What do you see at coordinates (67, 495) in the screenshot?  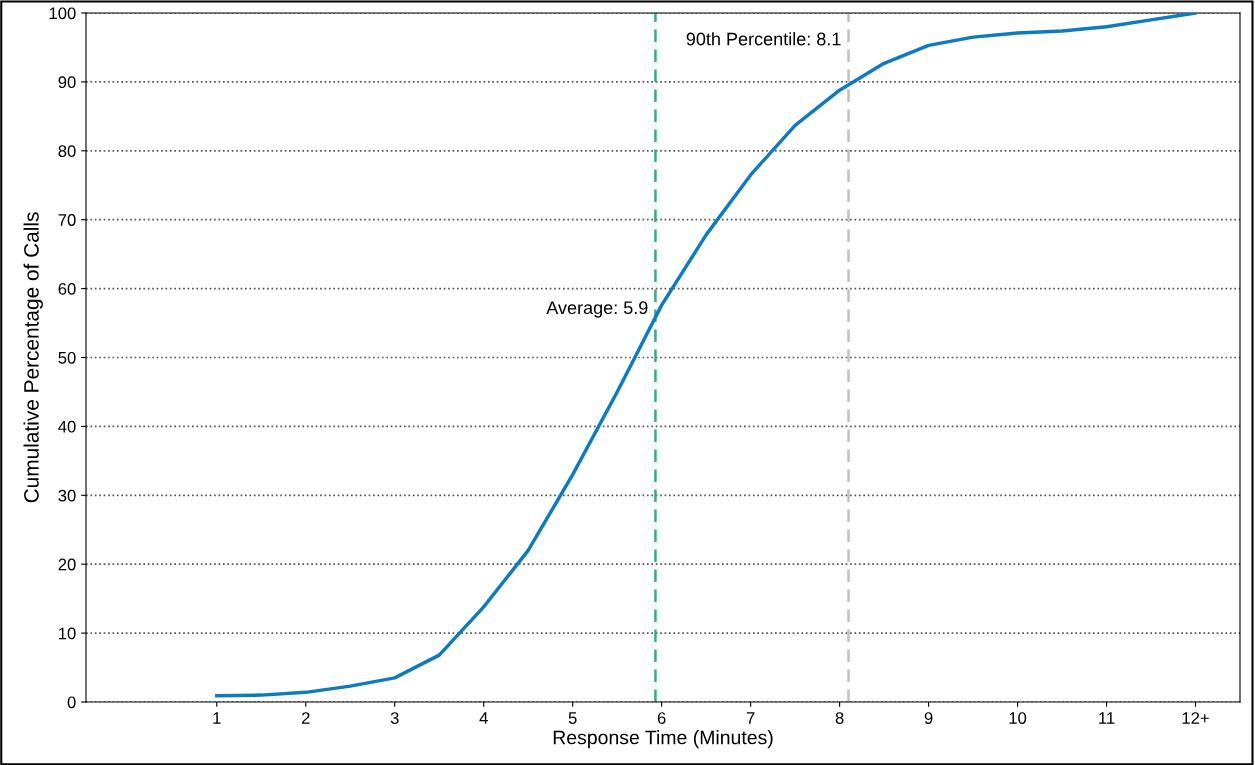 I see `y-tick-label: 30` at bounding box center [67, 495].